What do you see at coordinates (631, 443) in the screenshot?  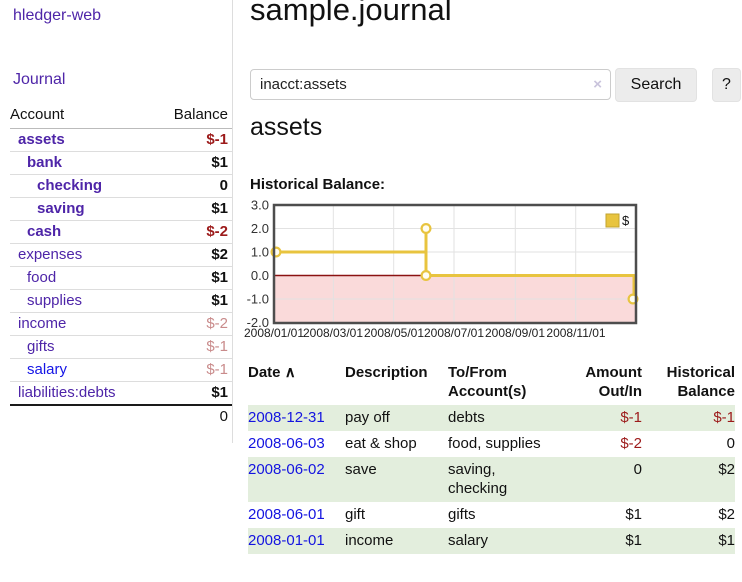 I see `transaction-amount: $-2` at bounding box center [631, 443].